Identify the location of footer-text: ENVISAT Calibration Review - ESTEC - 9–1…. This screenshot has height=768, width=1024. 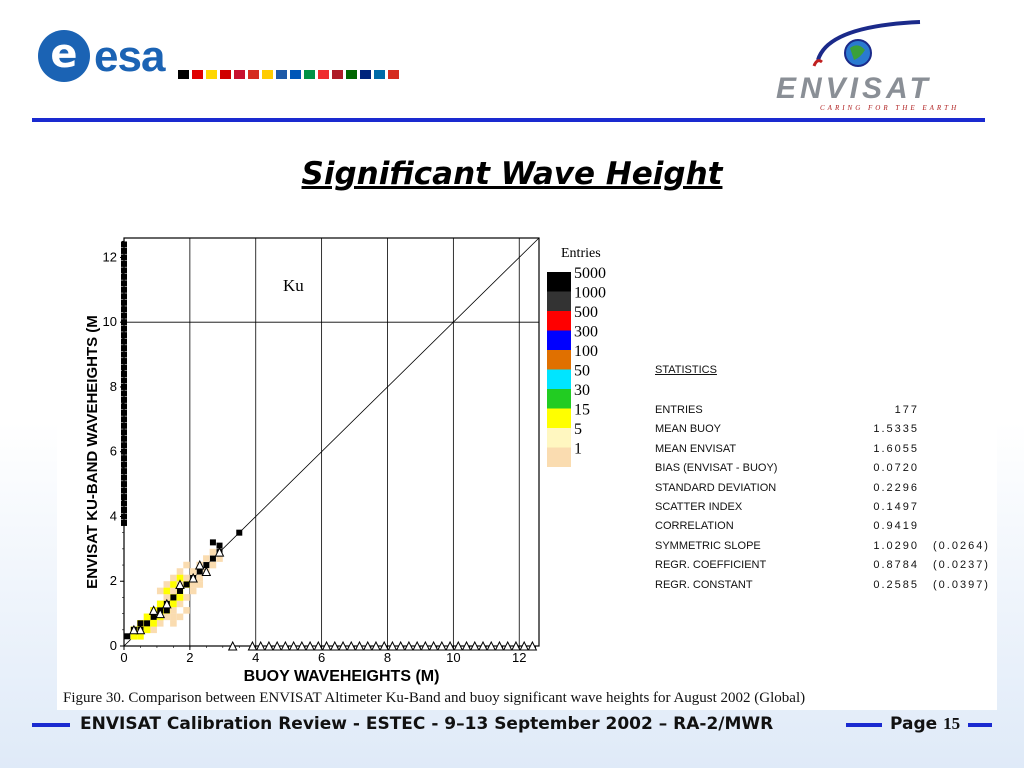
(427, 724).